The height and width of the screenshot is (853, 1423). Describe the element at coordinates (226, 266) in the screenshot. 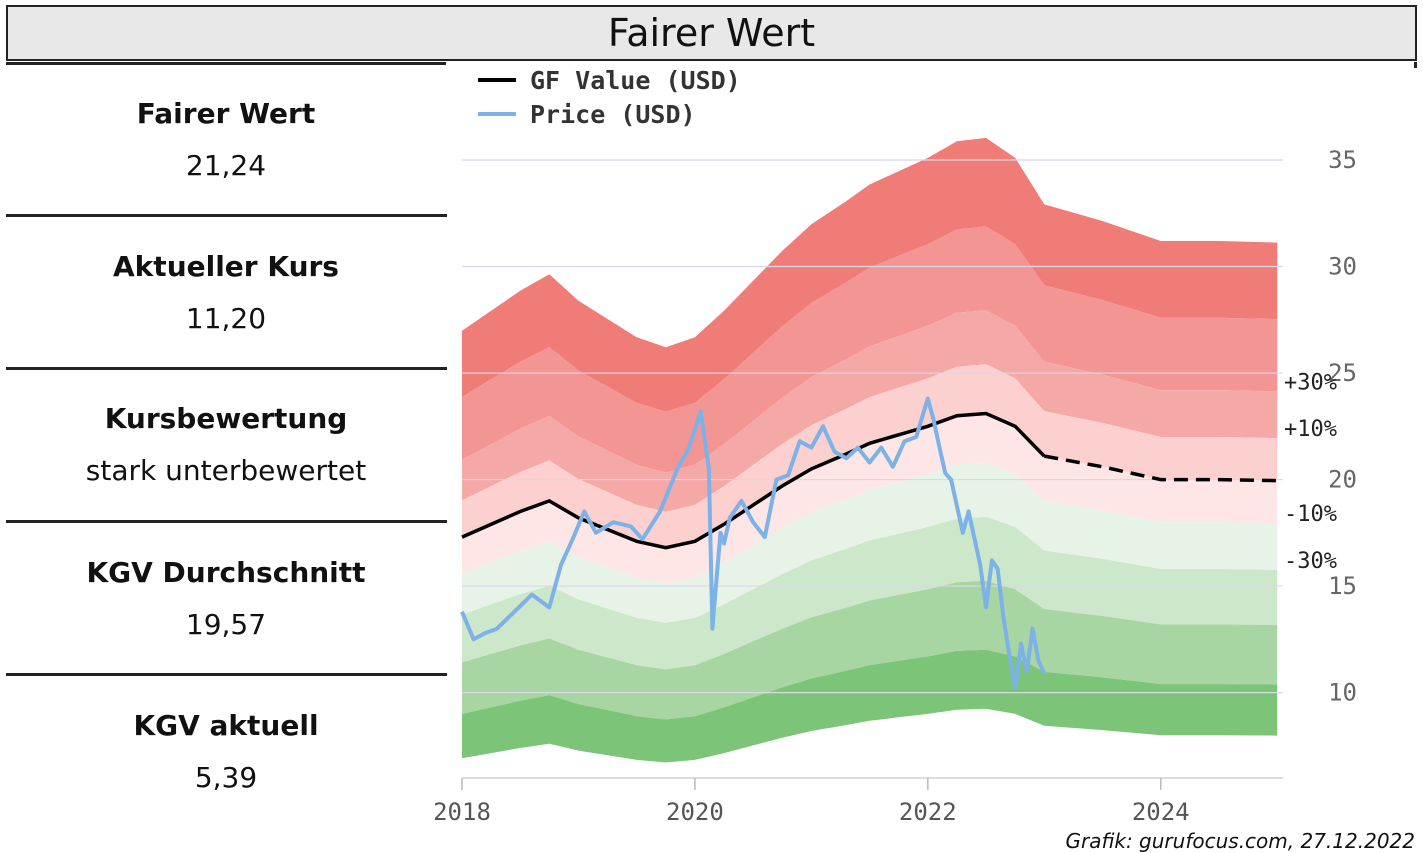

I see `kpi-label: Aktueller Kurs` at that location.